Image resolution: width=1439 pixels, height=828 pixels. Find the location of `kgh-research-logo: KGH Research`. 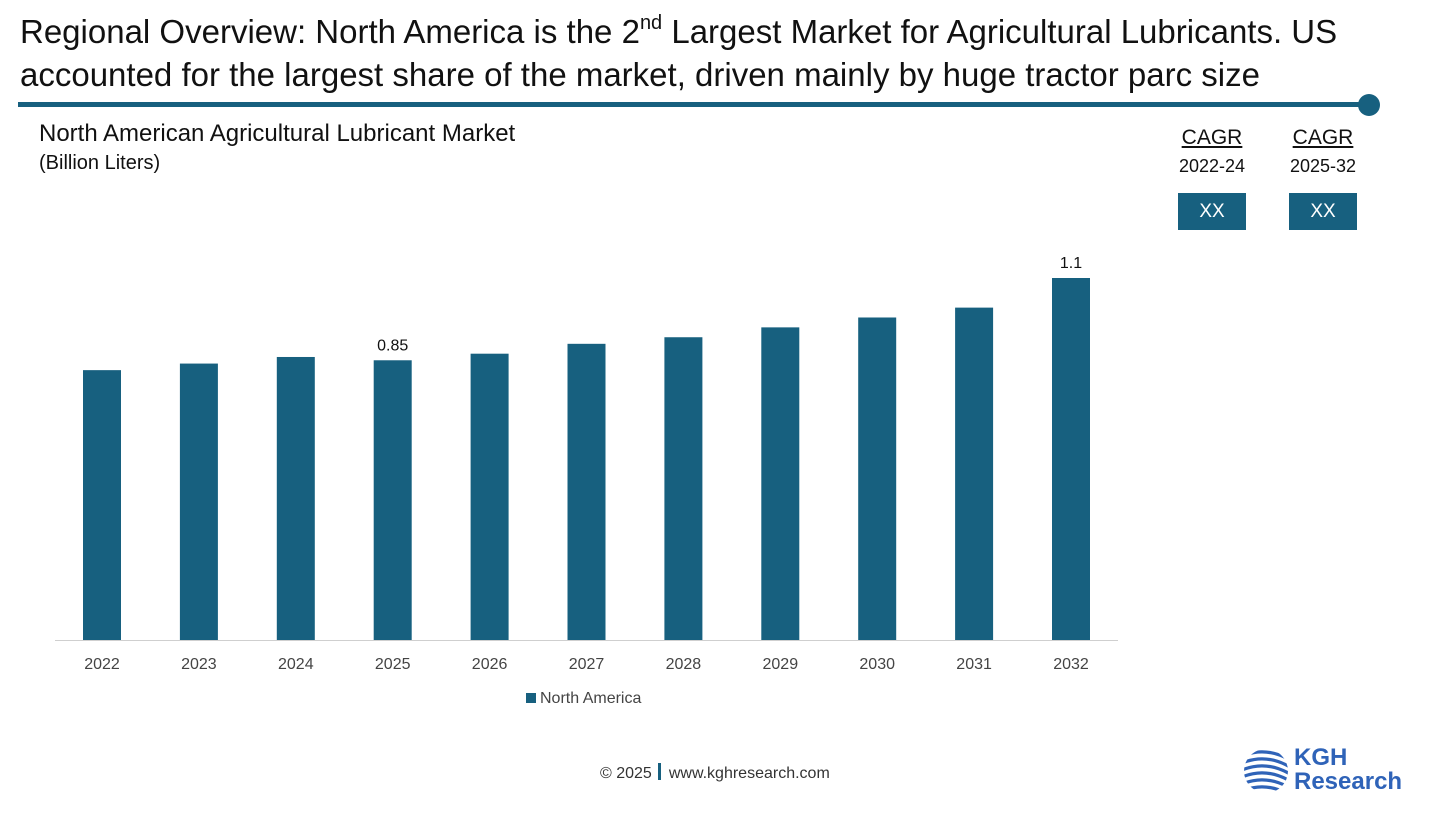

kgh-research-logo: KGH Research is located at coordinates (1327, 771).